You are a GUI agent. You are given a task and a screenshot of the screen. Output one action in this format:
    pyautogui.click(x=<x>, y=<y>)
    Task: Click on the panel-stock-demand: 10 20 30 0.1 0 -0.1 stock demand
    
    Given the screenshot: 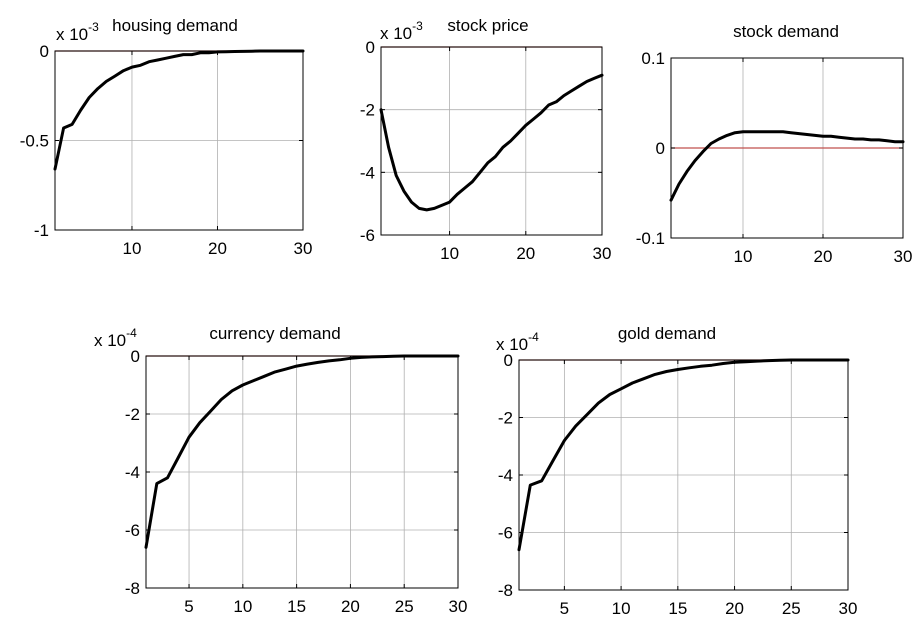 What is the action you would take?
    pyautogui.click(x=774, y=144)
    